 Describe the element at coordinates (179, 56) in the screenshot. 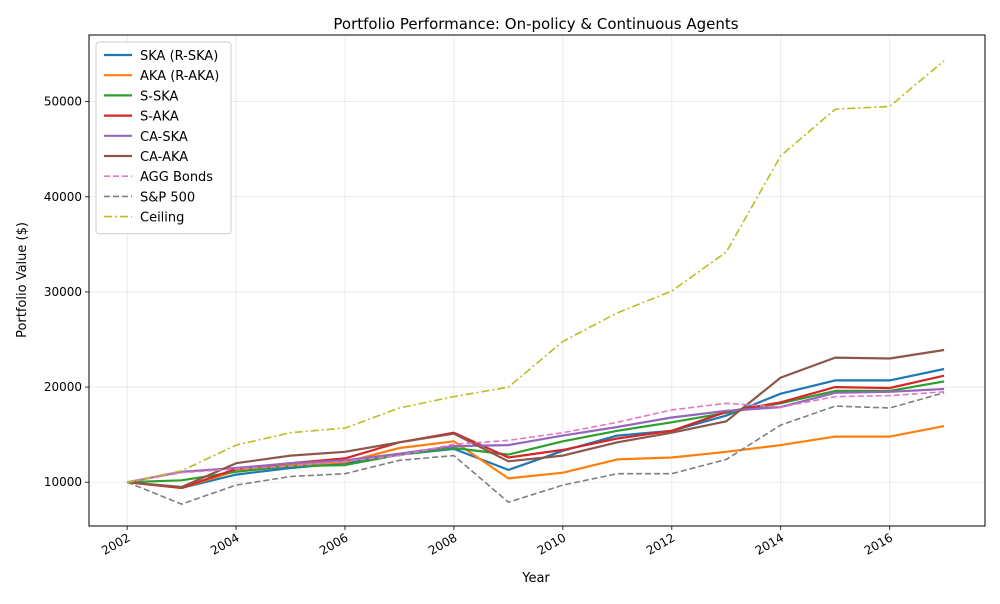

I see `legend-label-0: SKA (R-SKA)` at that location.